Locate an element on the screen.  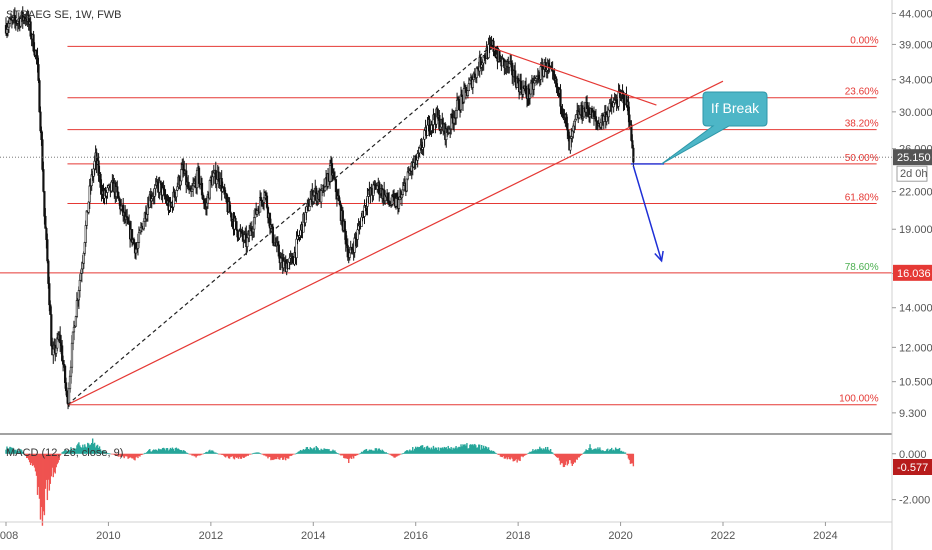
countdown-bg is located at coordinates (912, 173).